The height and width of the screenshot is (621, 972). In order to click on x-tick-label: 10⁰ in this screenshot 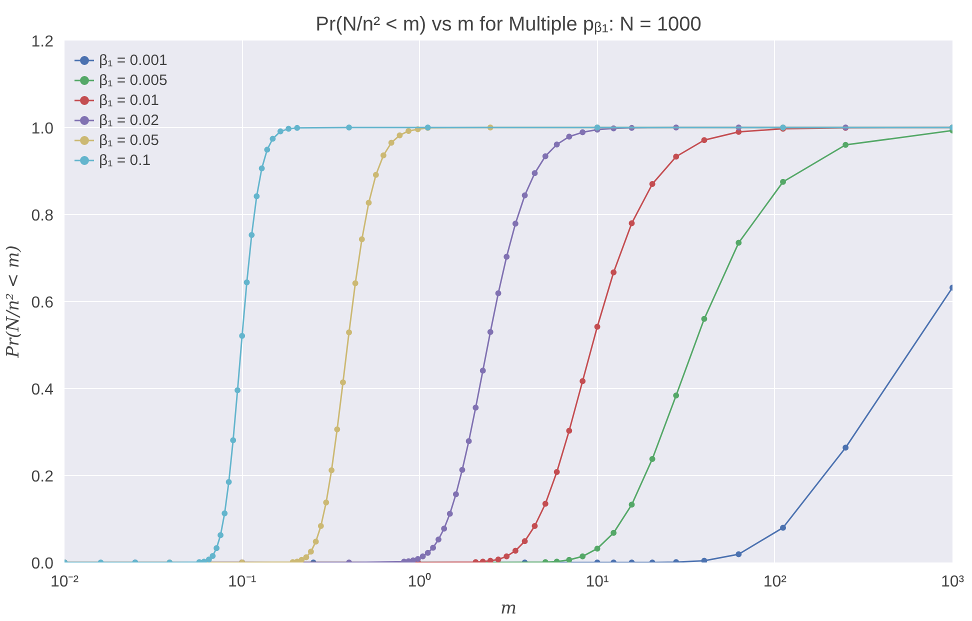, I will do `click(420, 581)`.